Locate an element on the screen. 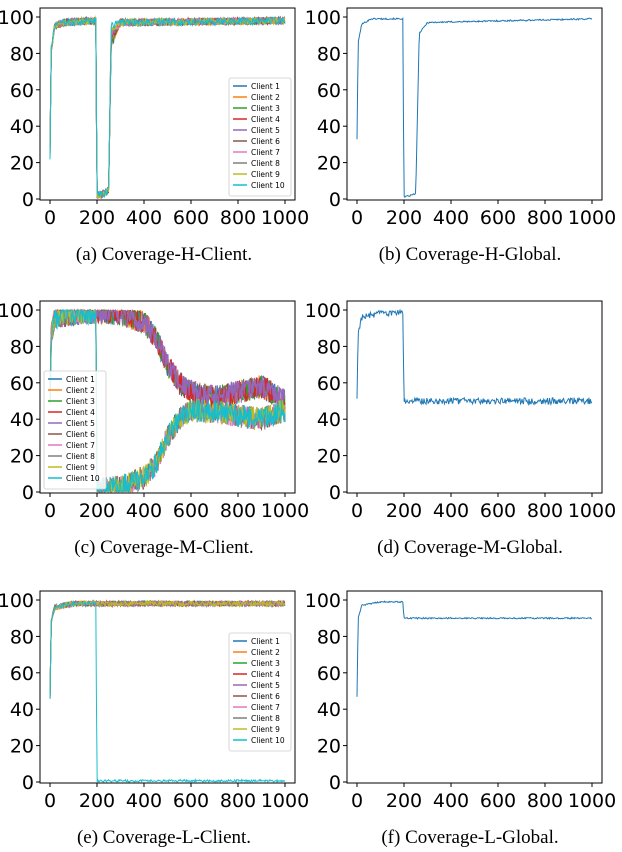 Image resolution: width=622 pixels, height=852 pixels. caption-b: (b) Coverage-H-Global. is located at coordinates (470, 254).